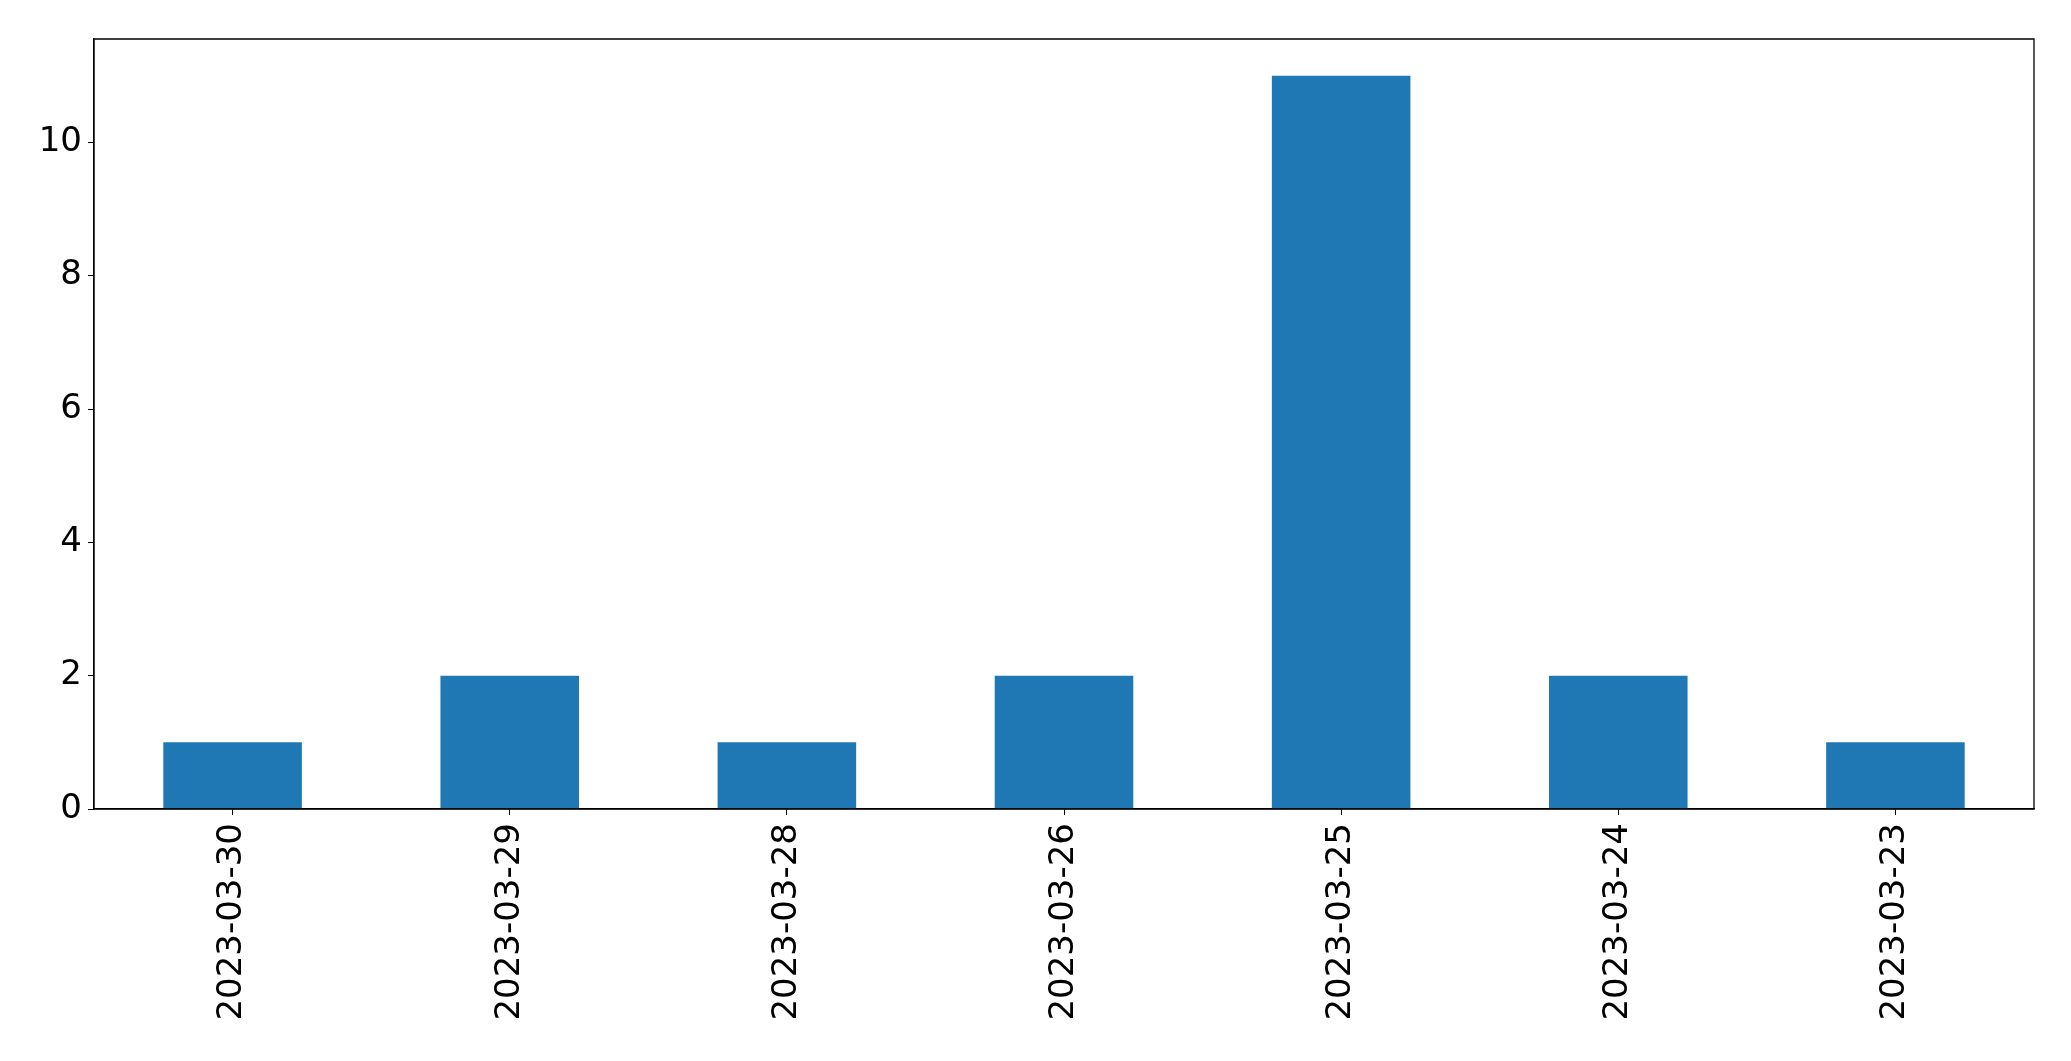  I want to click on x-tick-label: 2023-03-26, so click(1060, 922).